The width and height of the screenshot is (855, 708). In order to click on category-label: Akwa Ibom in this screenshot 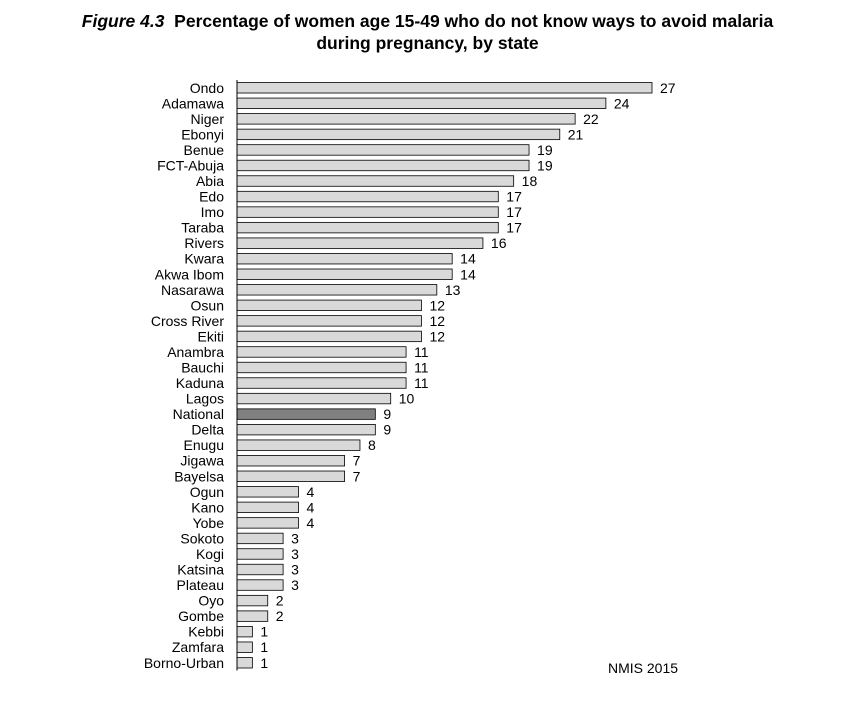, I will do `click(189, 274)`.